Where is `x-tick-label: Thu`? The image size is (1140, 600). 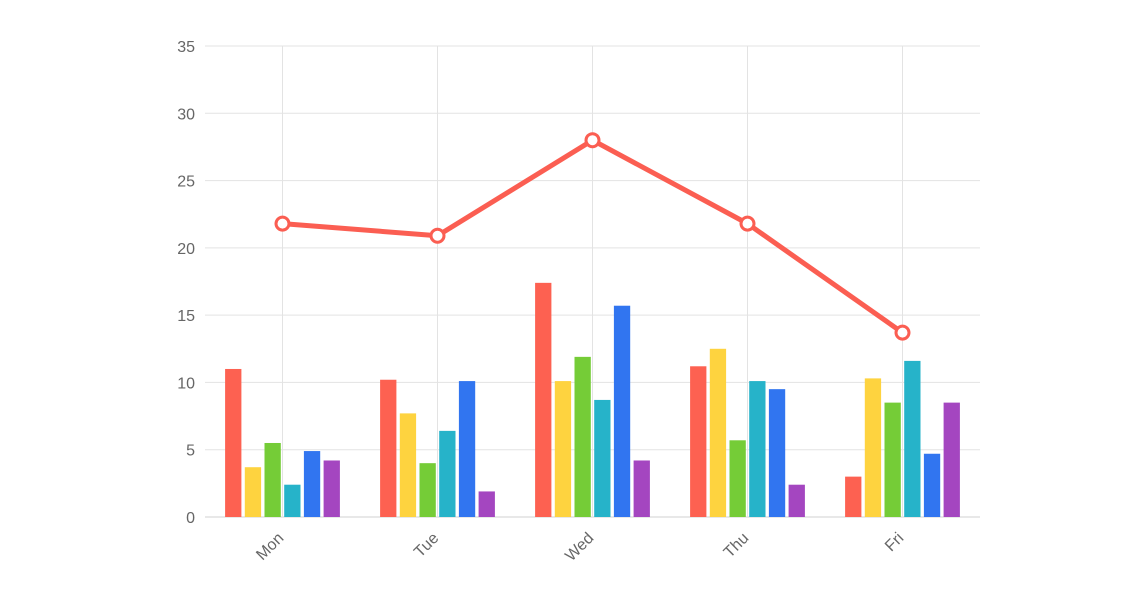
x-tick-label: Thu is located at coordinates (737, 546).